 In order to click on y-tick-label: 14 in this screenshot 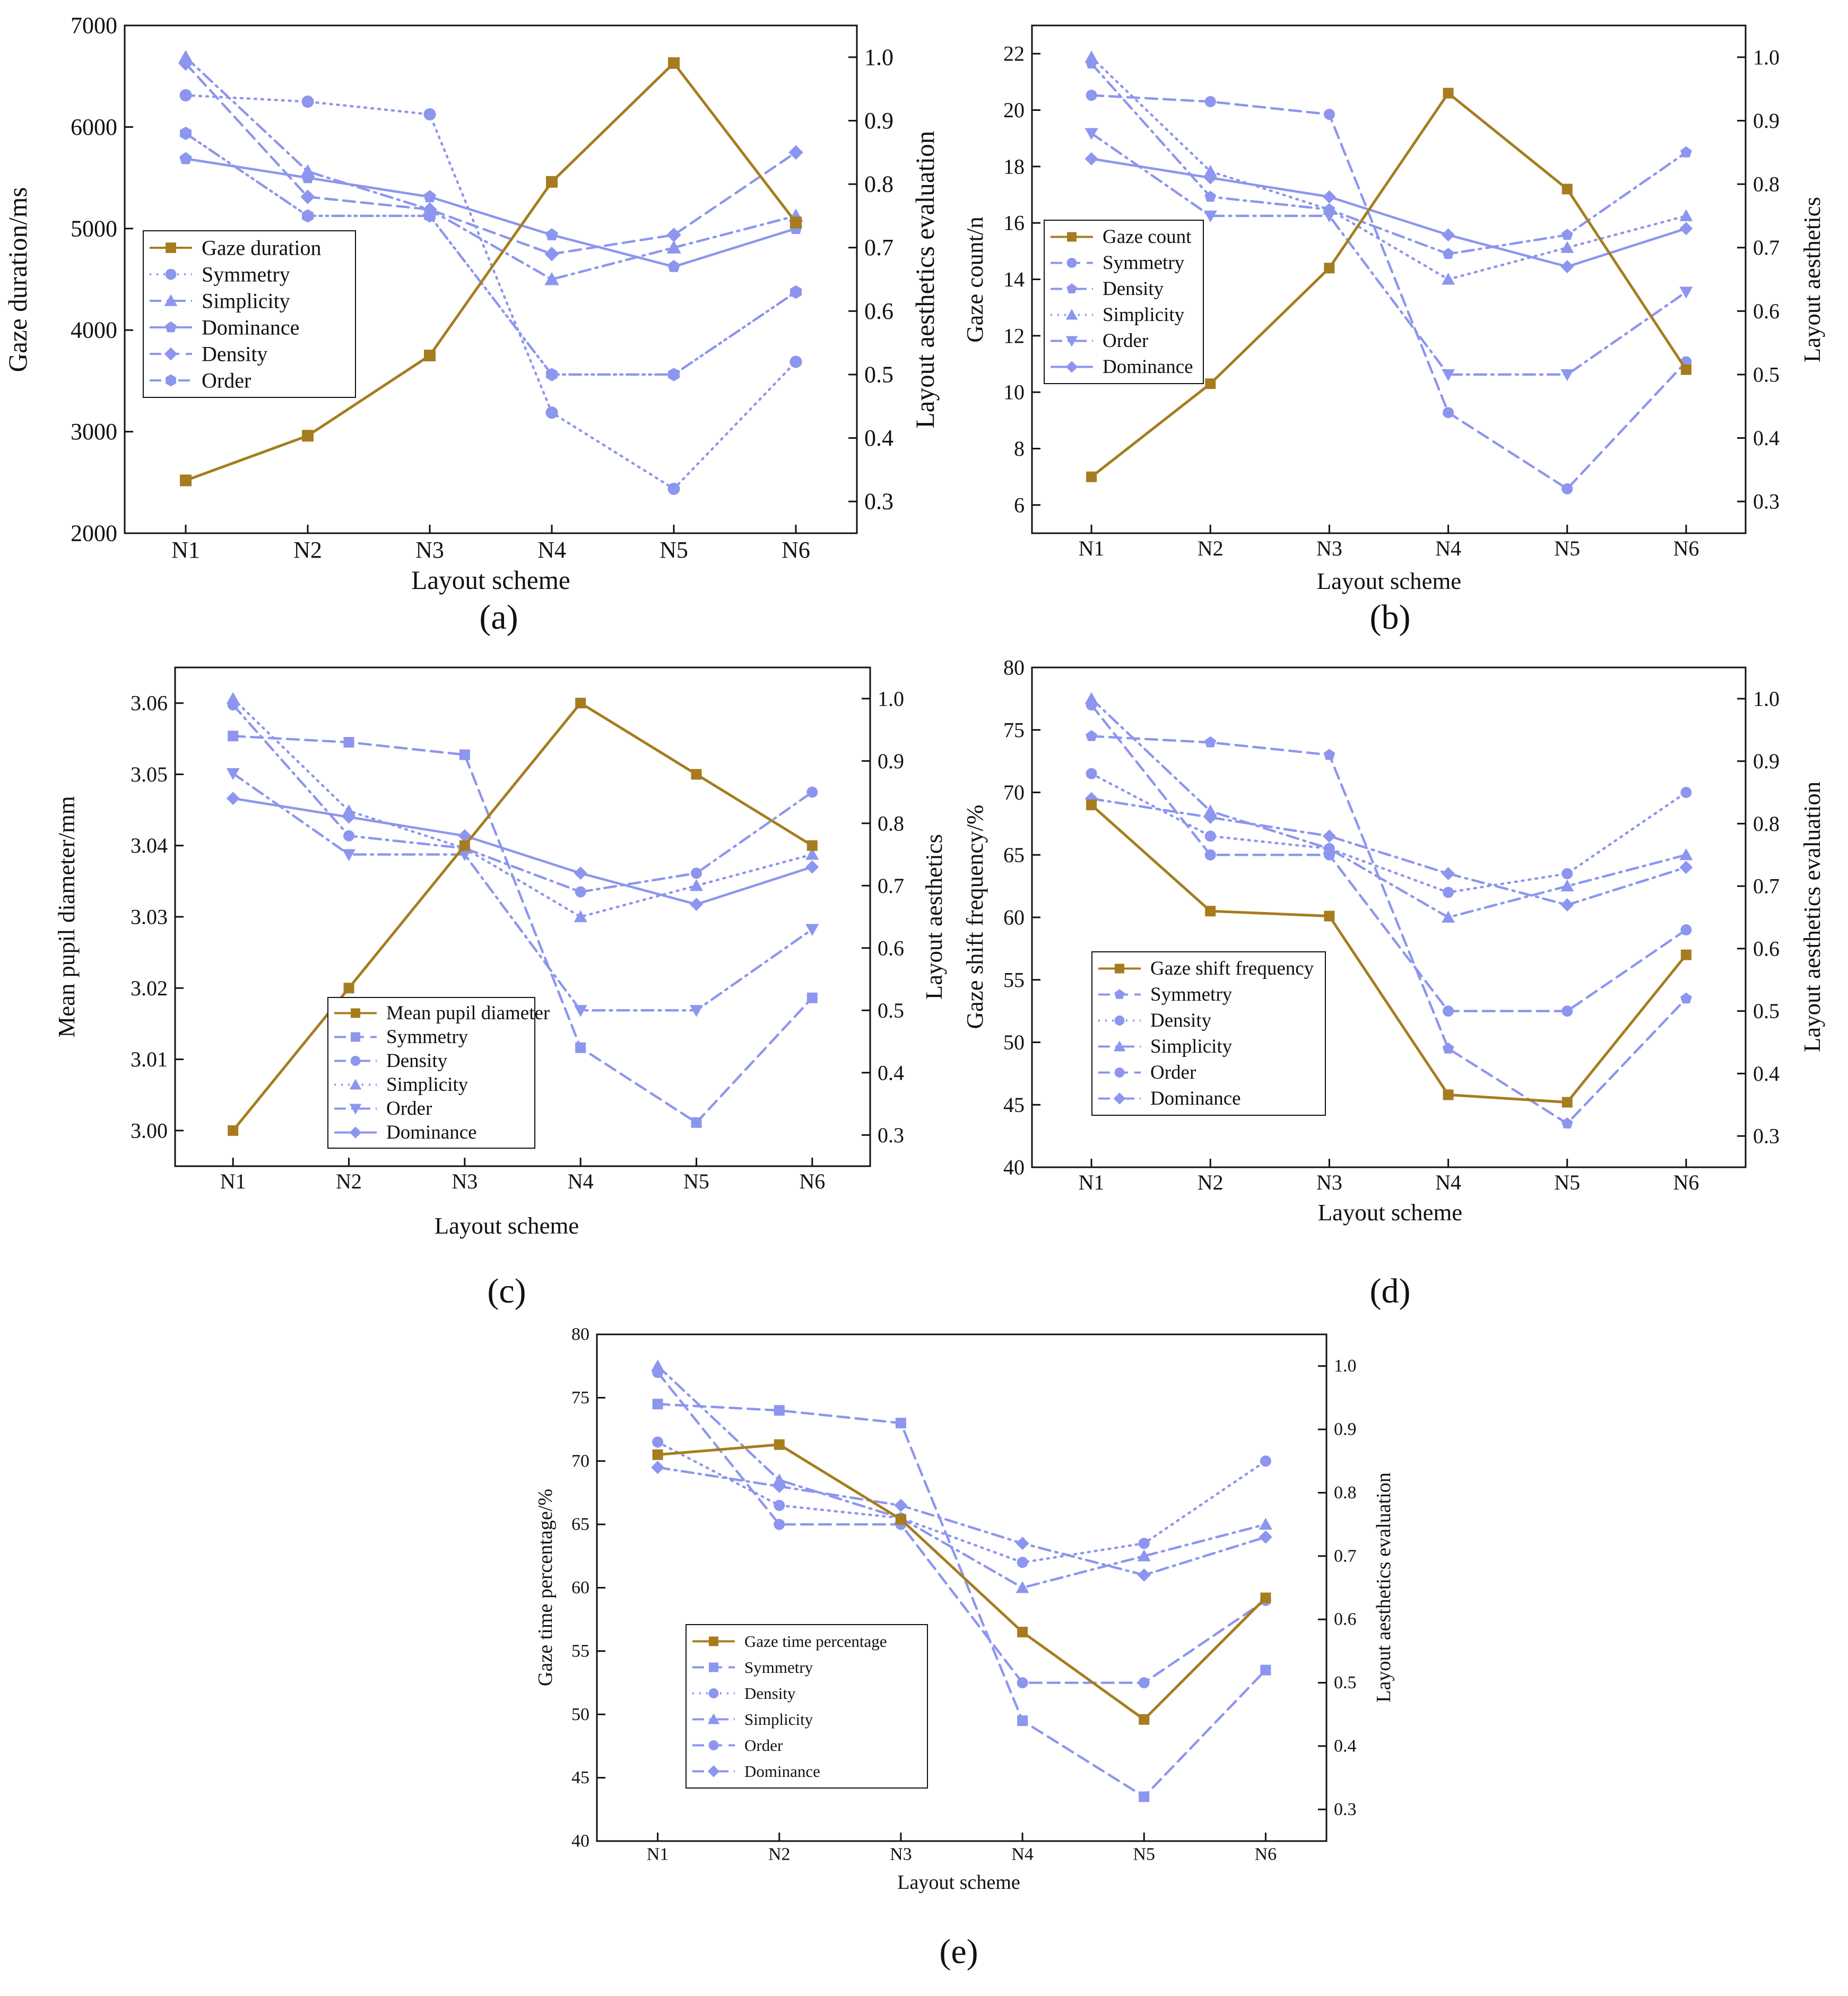, I will do `click(1014, 279)`.